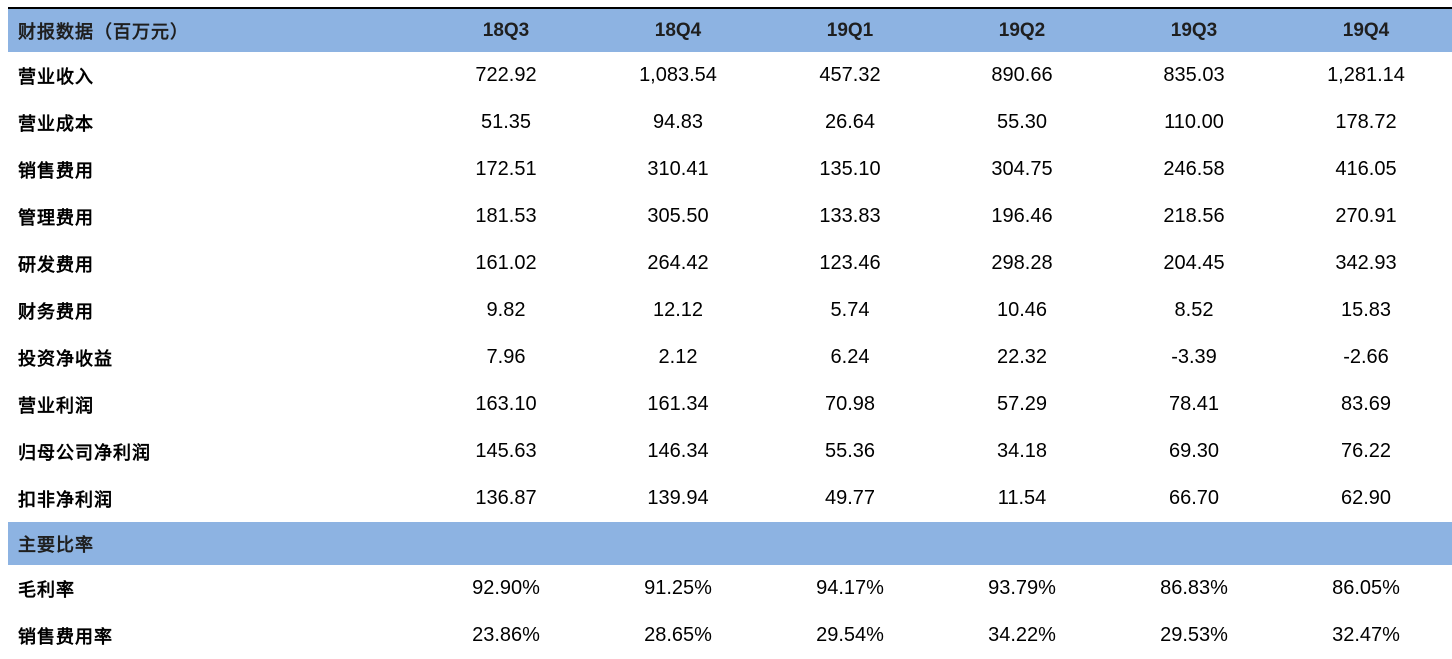 Image resolution: width=1452 pixels, height=659 pixels. I want to click on table-cell: 49.77, so click(850, 498).